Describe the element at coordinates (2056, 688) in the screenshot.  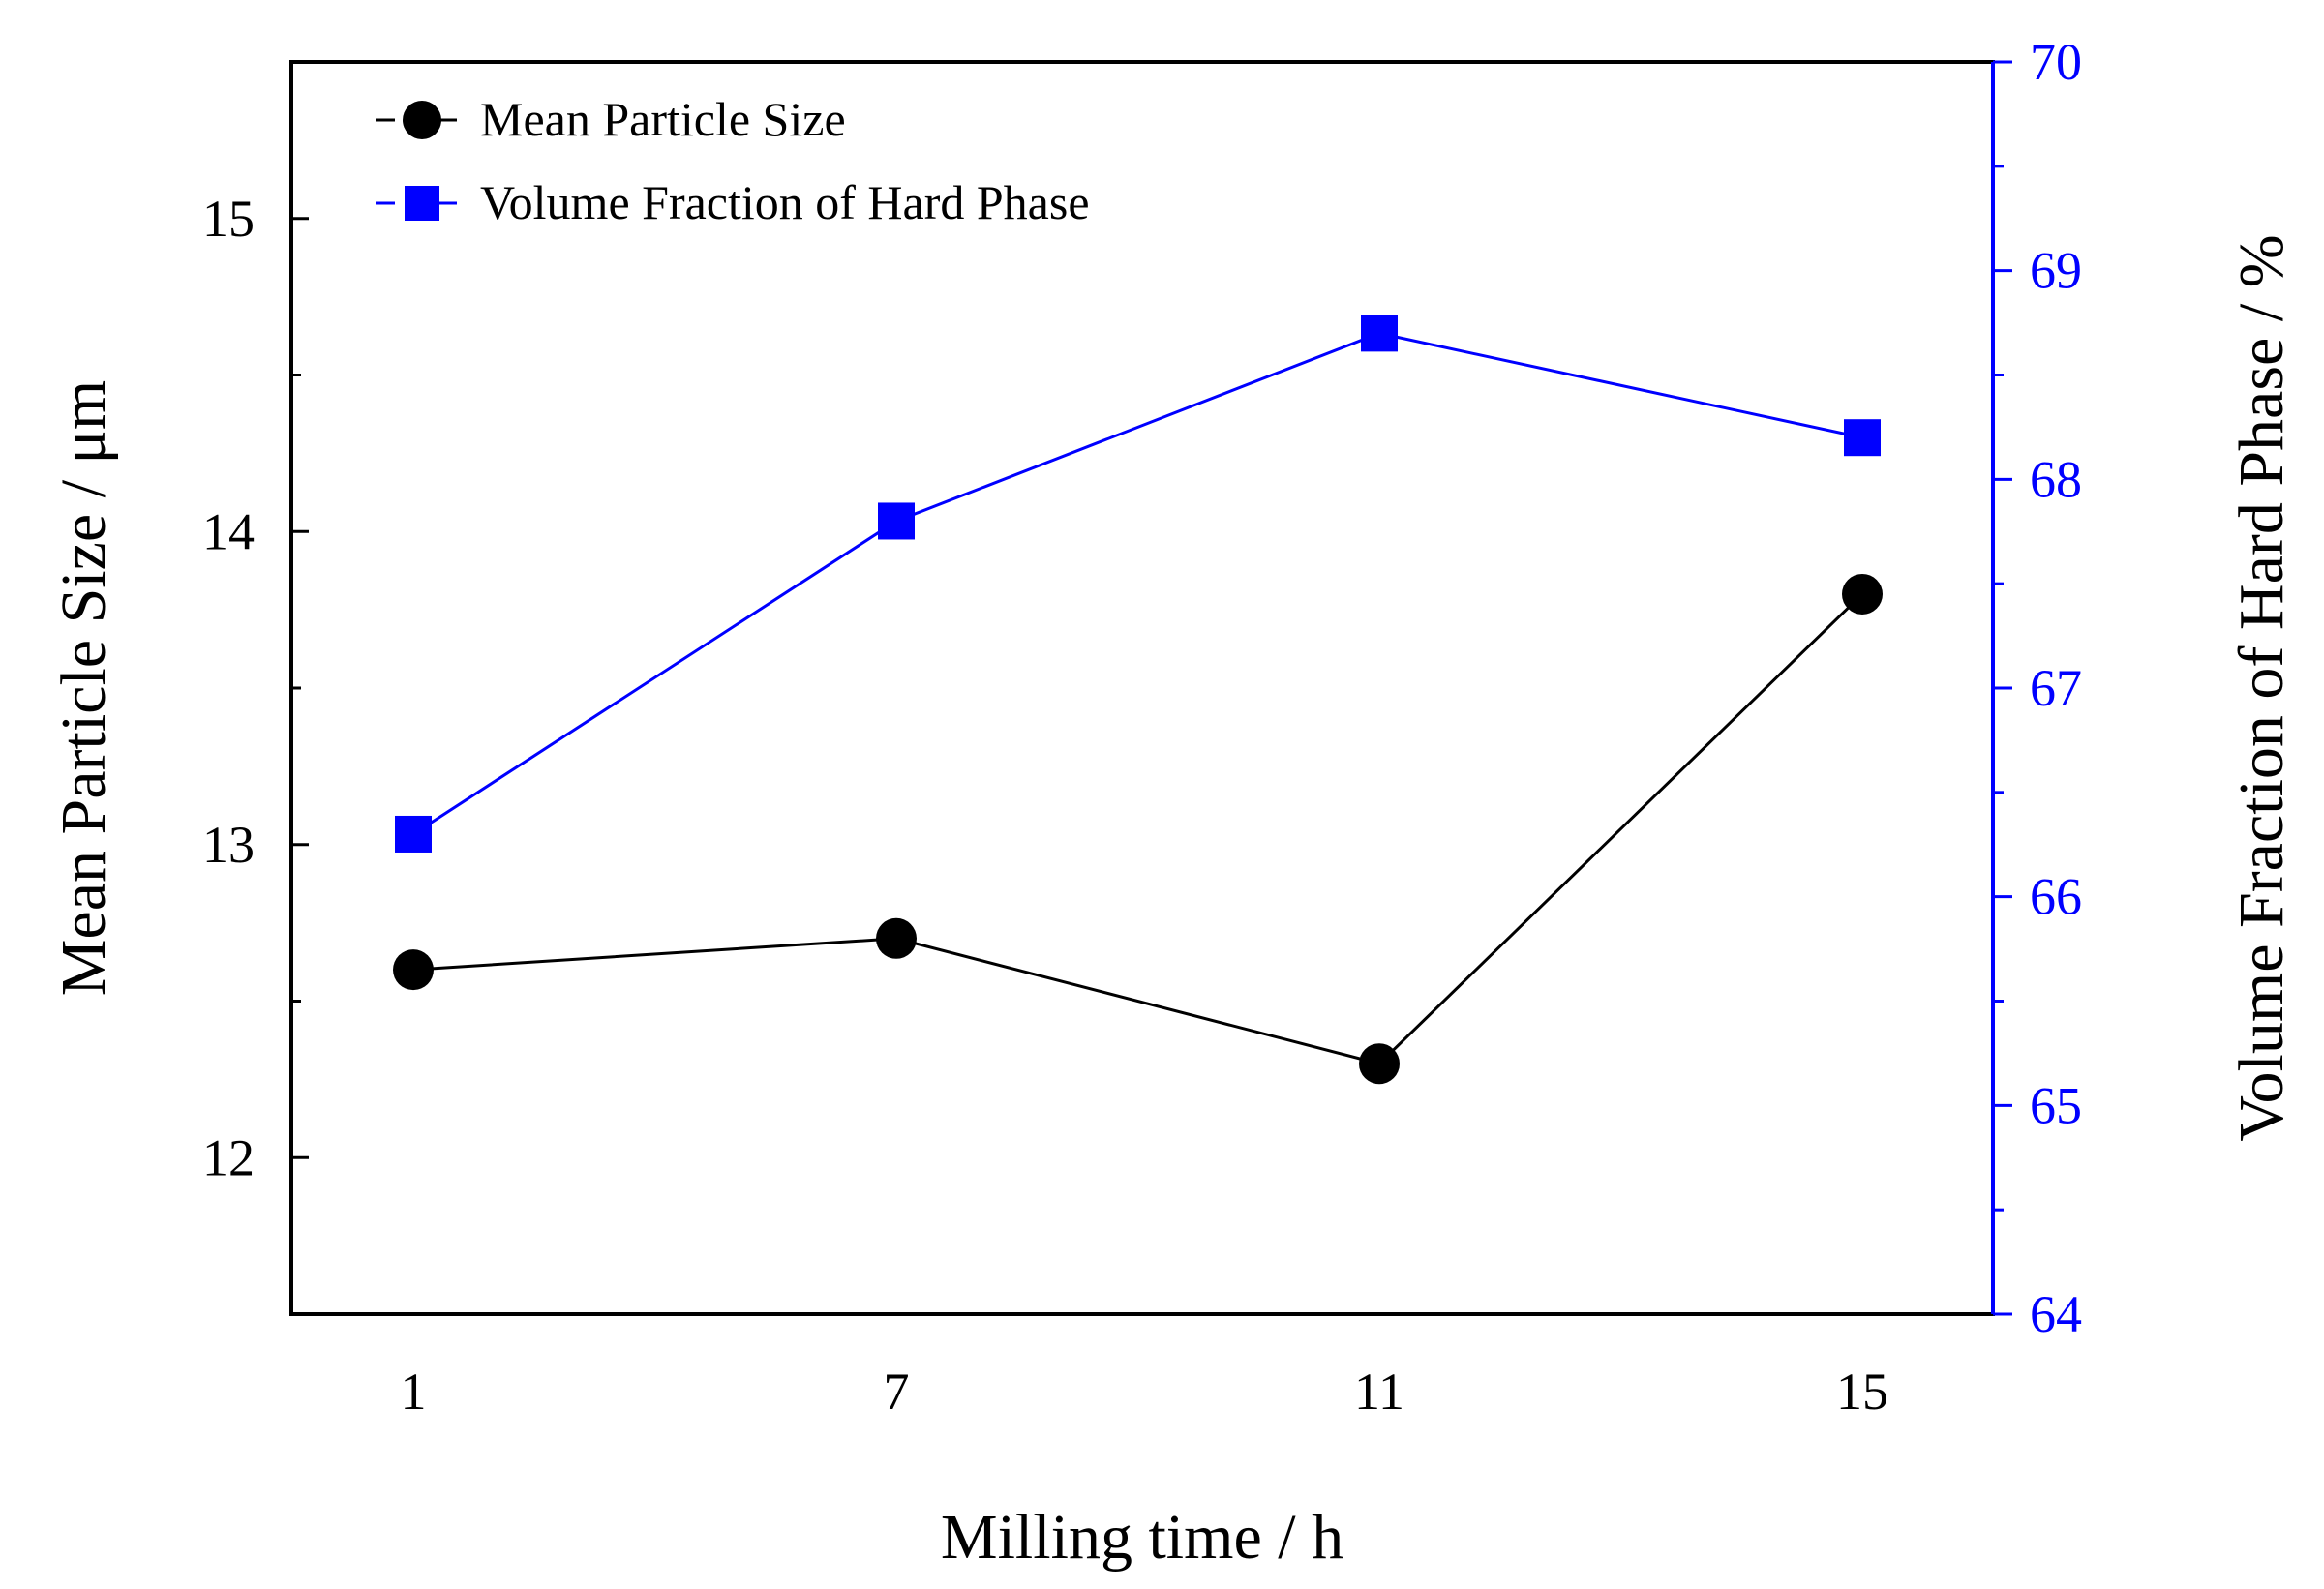
I see `right-axis-tick-label: 67` at that location.